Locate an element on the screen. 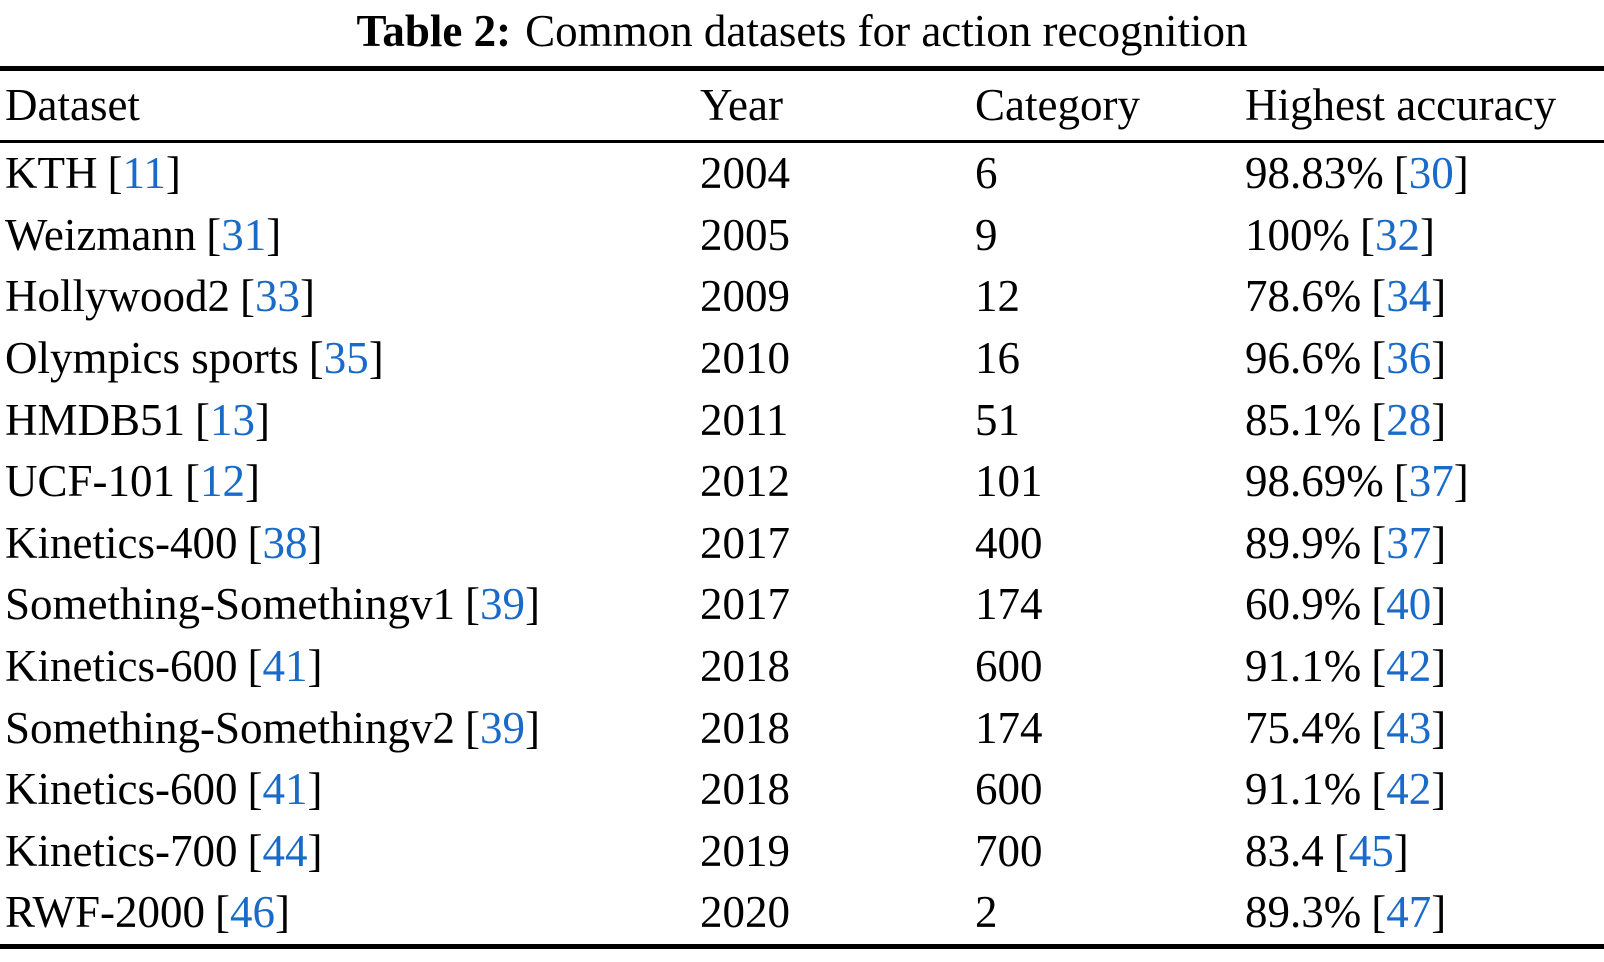  year-cell: 2011 is located at coordinates (744, 419).